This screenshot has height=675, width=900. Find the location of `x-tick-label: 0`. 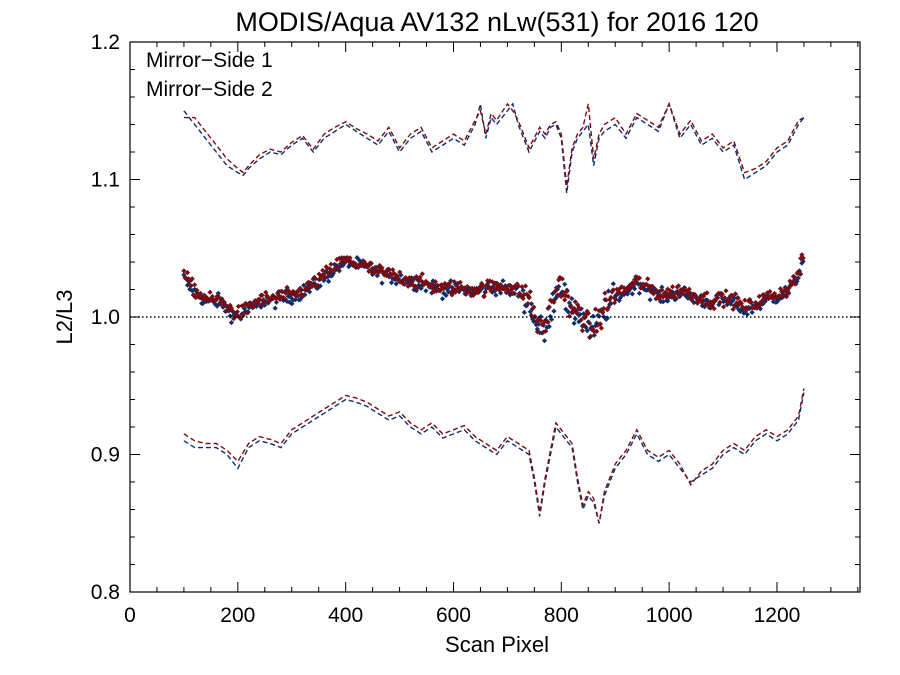

x-tick-label: 0 is located at coordinates (130, 615).